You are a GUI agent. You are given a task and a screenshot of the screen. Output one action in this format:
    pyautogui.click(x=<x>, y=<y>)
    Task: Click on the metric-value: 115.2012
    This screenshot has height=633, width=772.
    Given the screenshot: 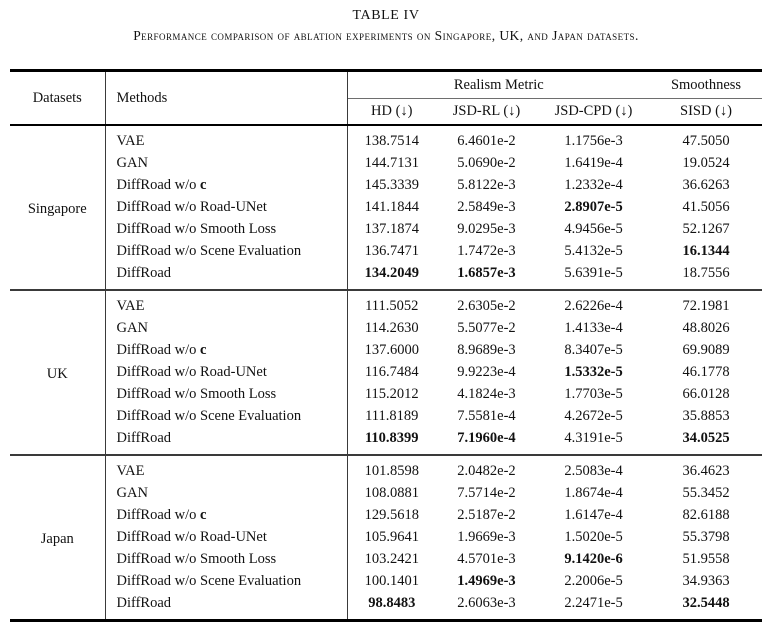 What is the action you would take?
    pyautogui.click(x=391, y=393)
    